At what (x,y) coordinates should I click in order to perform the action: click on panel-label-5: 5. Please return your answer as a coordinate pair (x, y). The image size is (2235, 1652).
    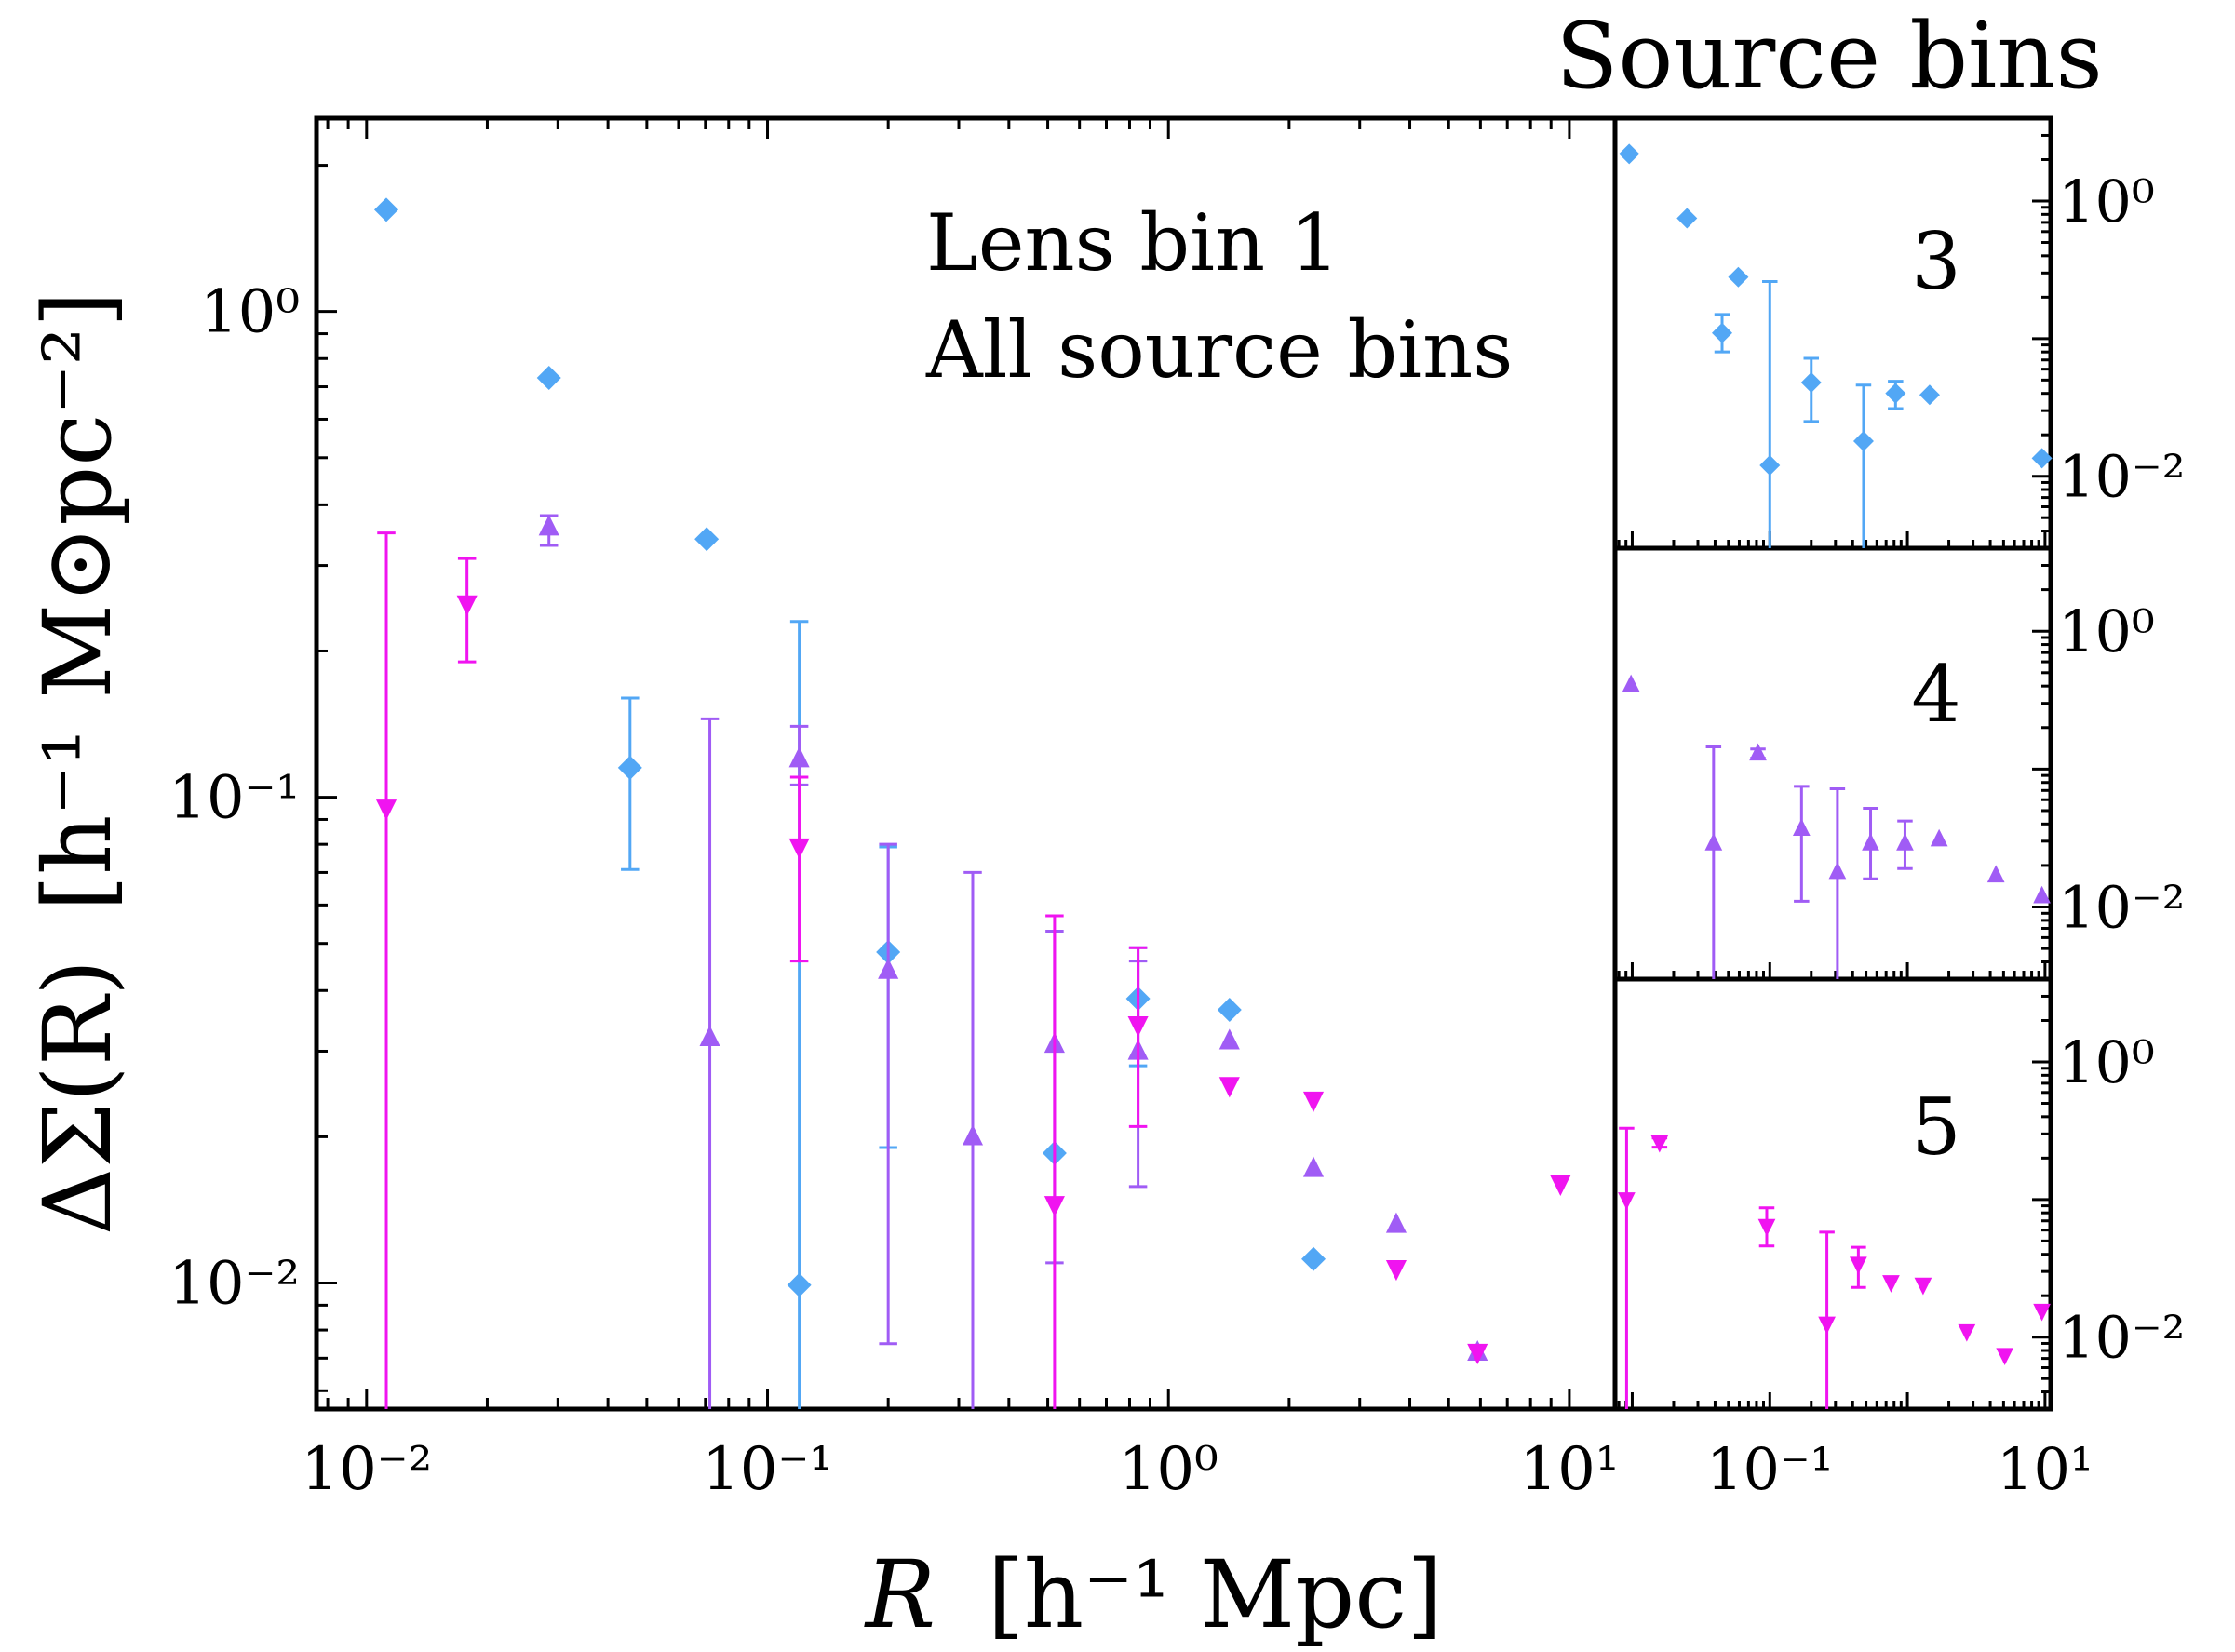
    Looking at the image, I should click on (1935, 1127).